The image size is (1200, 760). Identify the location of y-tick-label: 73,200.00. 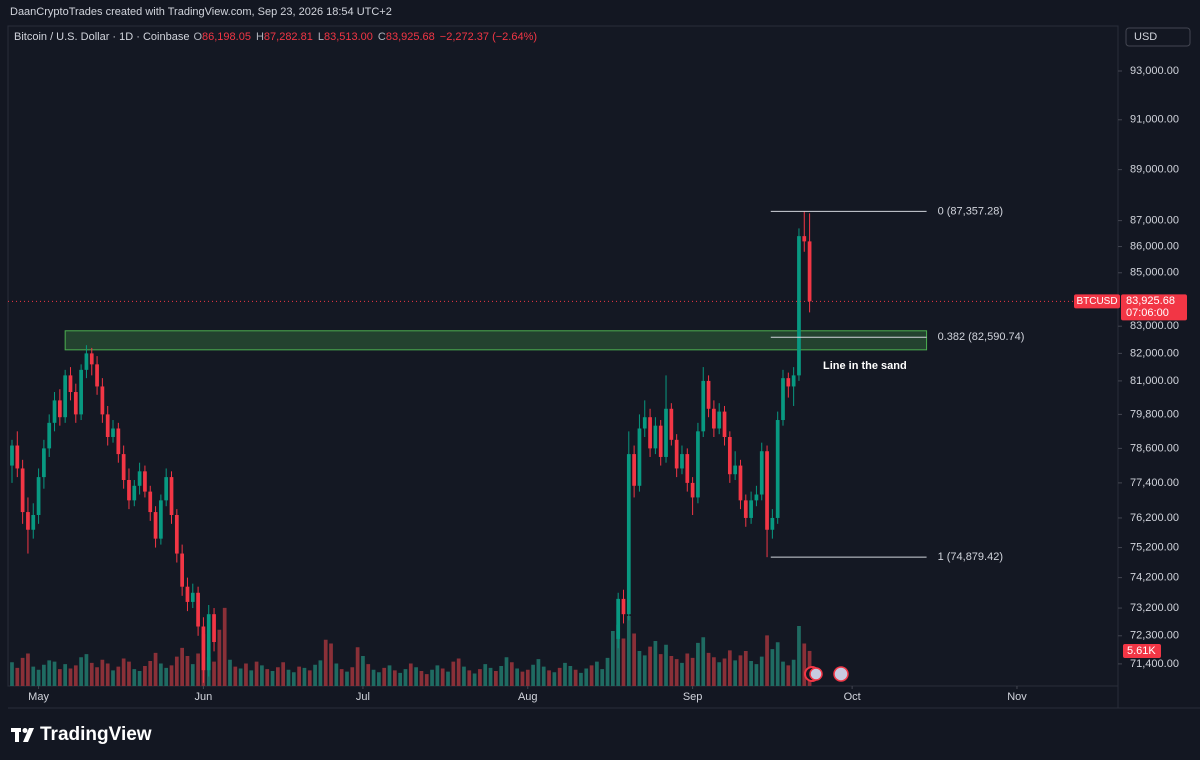
(1154, 608).